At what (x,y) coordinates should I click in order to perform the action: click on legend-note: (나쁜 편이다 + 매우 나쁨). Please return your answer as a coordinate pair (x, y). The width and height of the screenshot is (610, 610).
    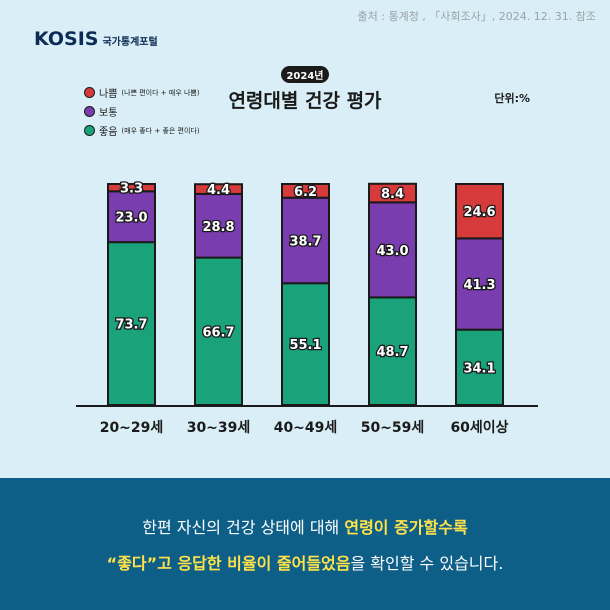
    Looking at the image, I should click on (160, 92).